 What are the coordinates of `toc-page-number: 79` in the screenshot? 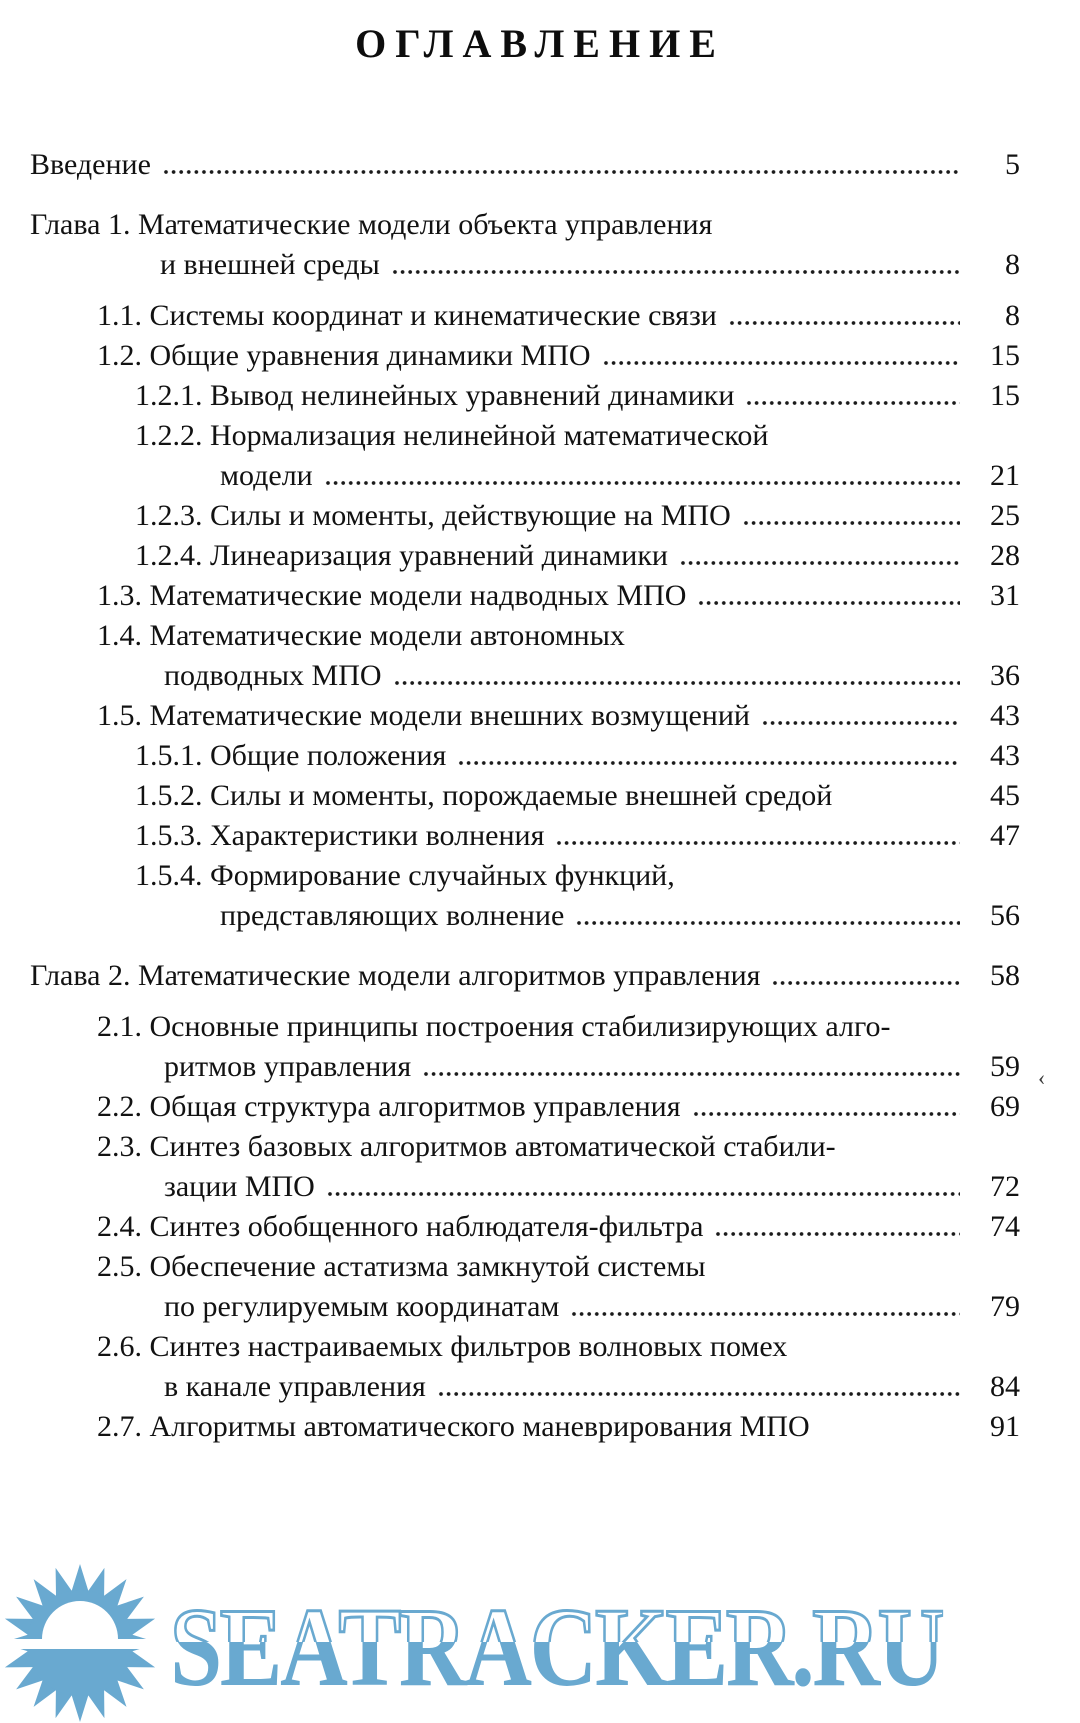 It's located at (1005, 1306).